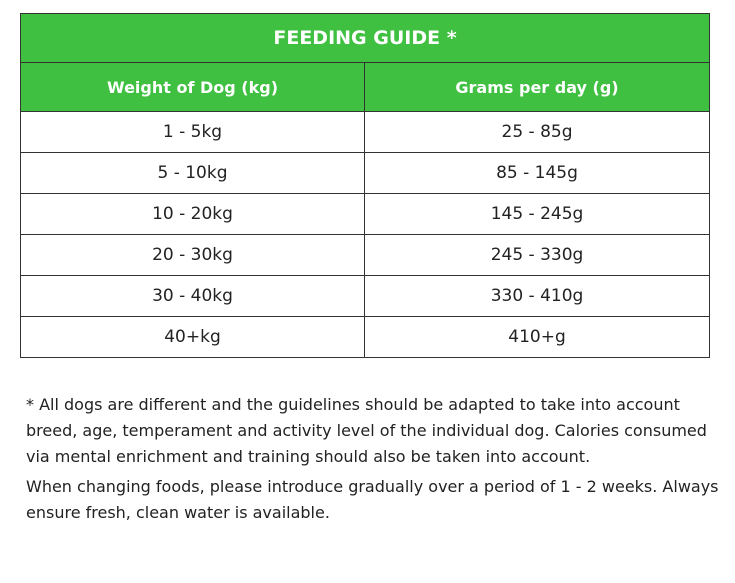 The height and width of the screenshot is (583, 735). I want to click on weight-cell: 40+kg, so click(192, 337).